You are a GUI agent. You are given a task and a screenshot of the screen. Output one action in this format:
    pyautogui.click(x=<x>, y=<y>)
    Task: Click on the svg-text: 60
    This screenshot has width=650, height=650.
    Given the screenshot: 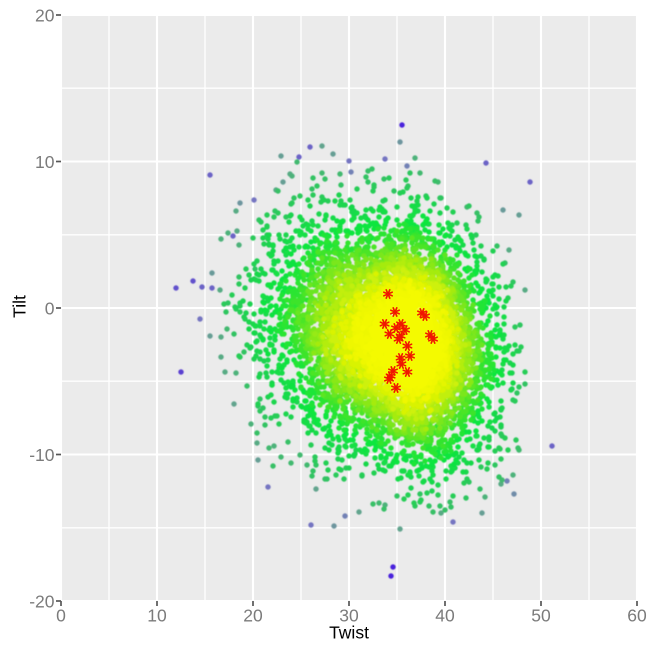 What is the action you would take?
    pyautogui.click(x=637, y=616)
    